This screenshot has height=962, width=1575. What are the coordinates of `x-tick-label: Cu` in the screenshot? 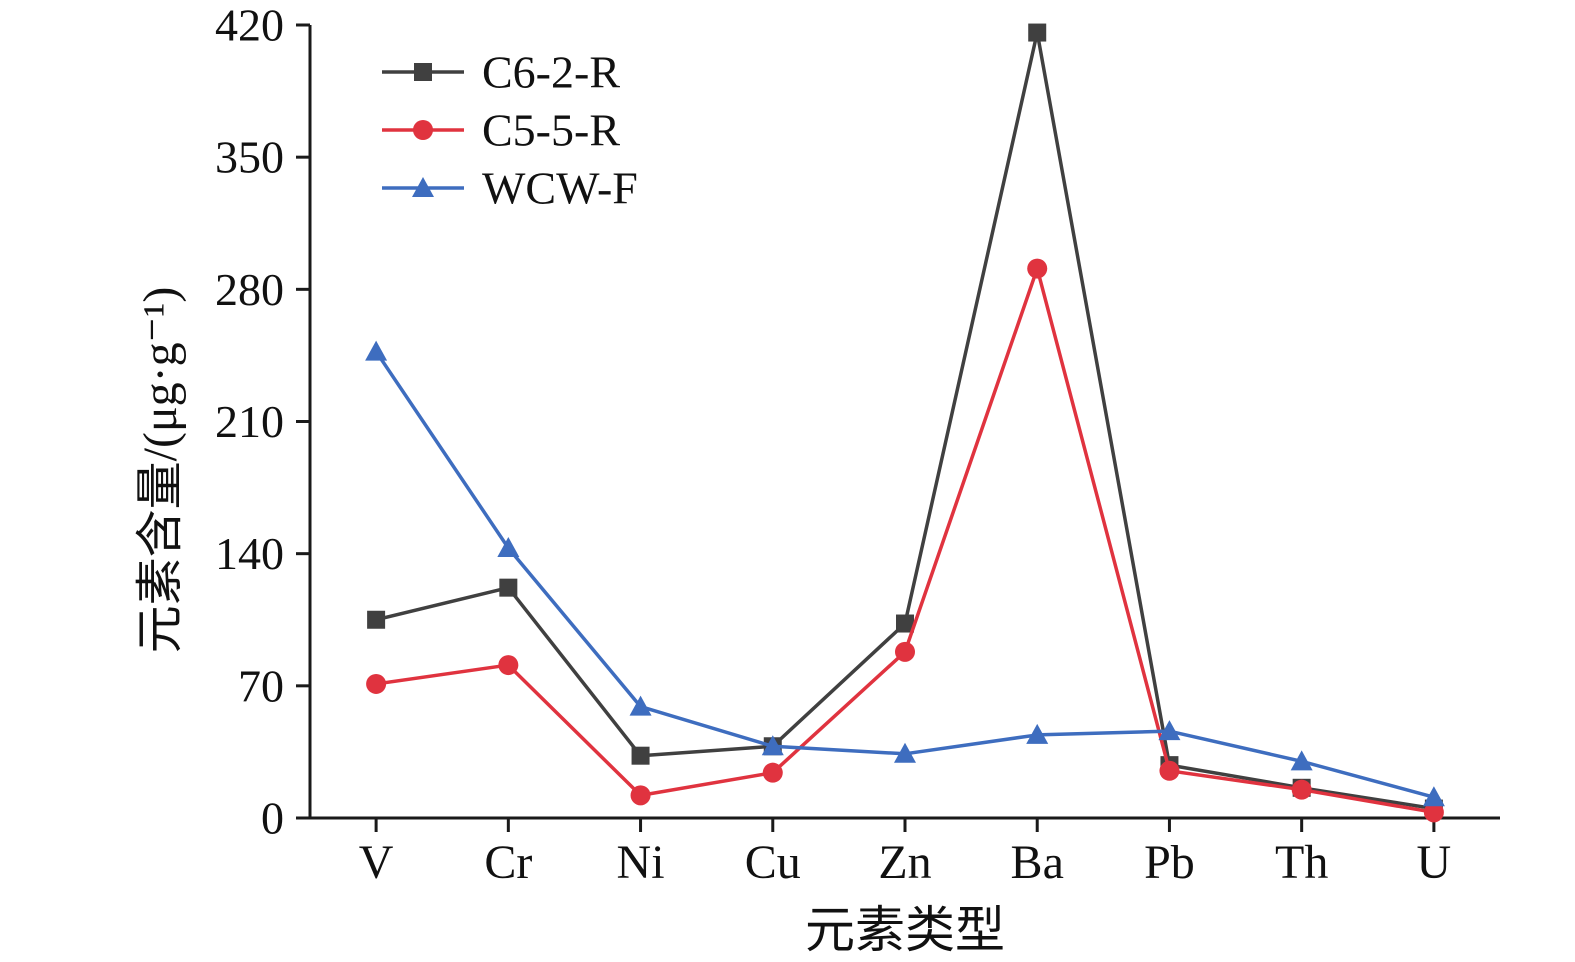 It's located at (773, 862).